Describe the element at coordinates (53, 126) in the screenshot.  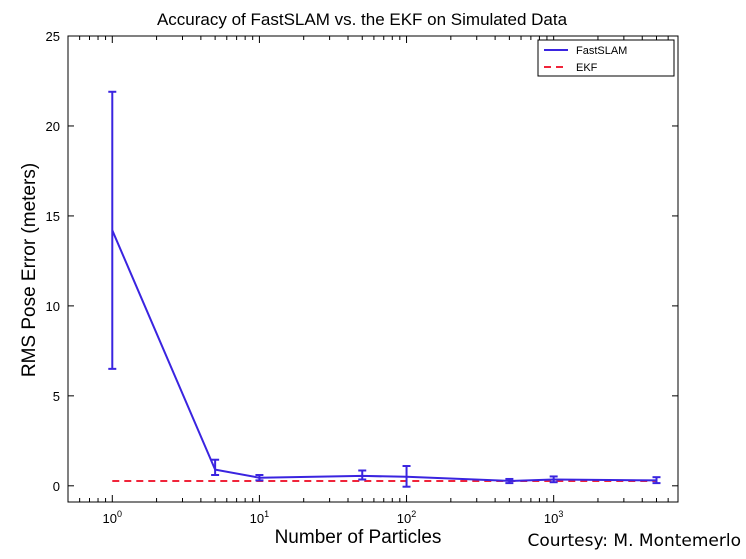
I see `y-tick-label-4: 20` at that location.